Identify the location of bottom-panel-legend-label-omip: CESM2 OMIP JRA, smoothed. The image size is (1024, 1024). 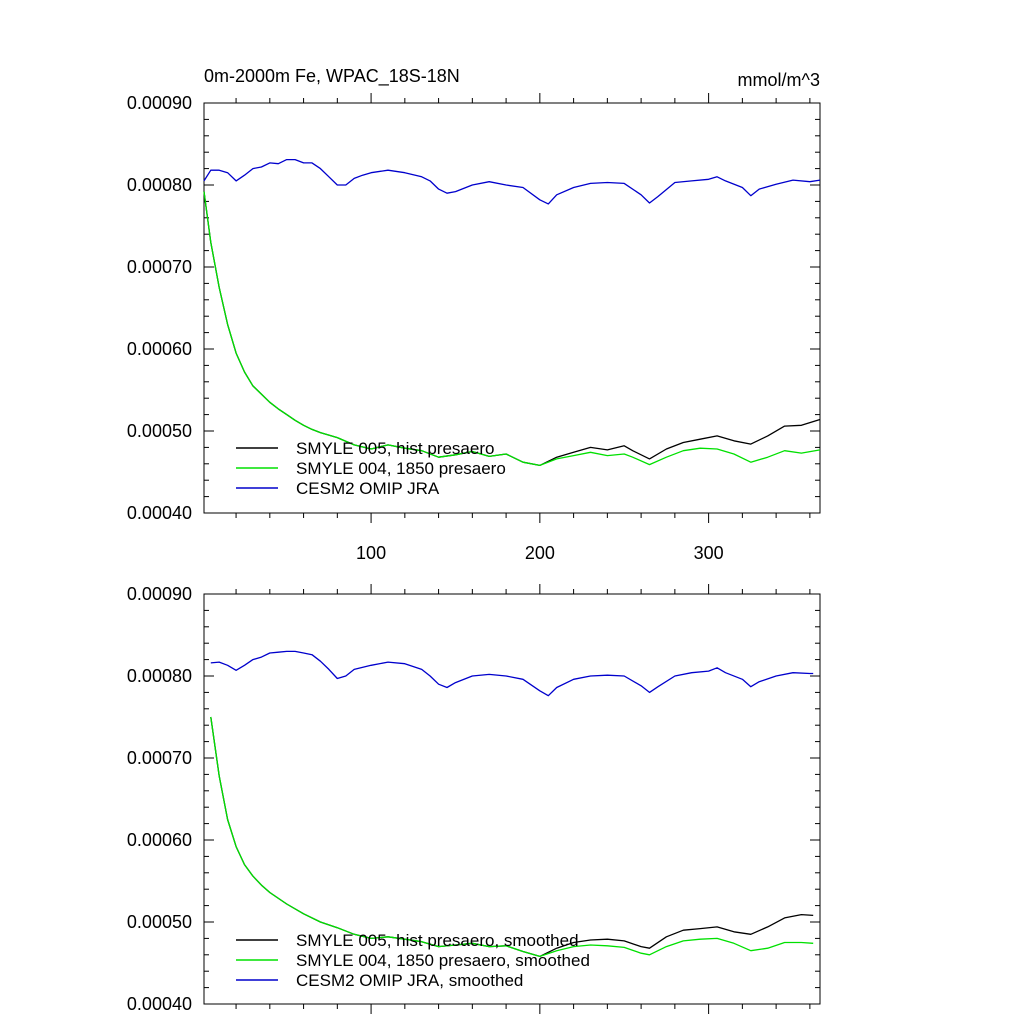
(409, 980).